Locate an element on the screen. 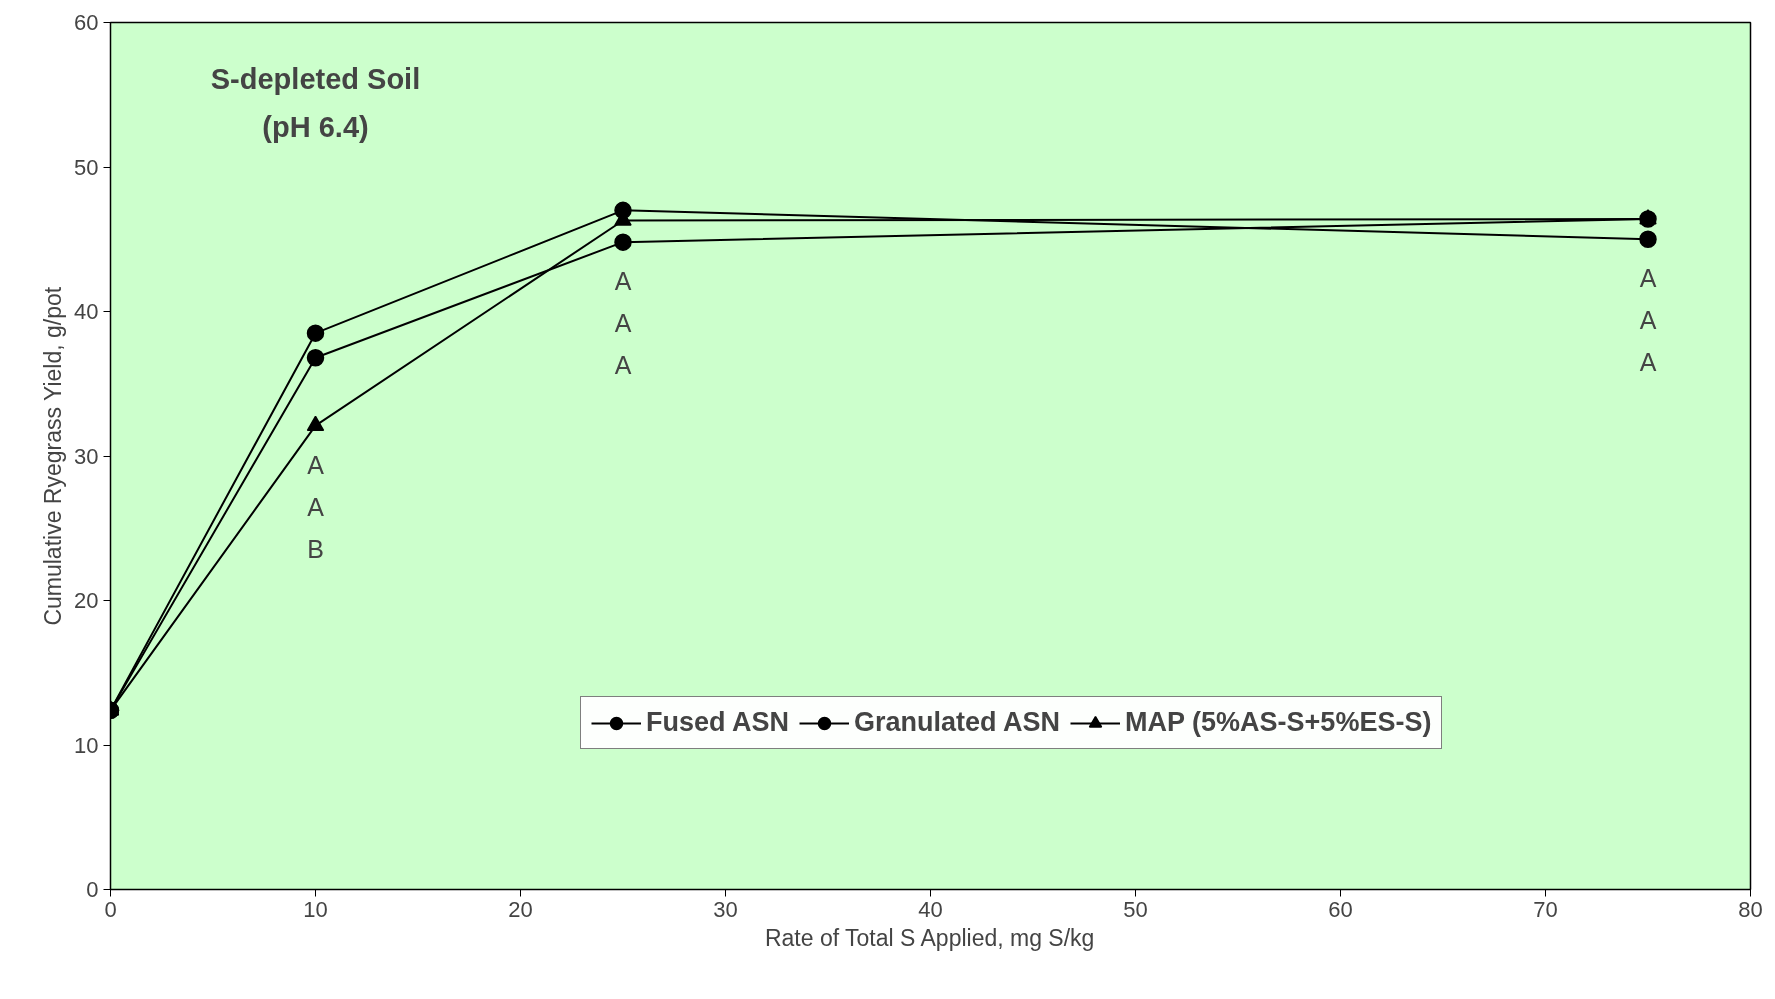 The width and height of the screenshot is (1775, 999). y-tick-label: 40 is located at coordinates (86, 311).